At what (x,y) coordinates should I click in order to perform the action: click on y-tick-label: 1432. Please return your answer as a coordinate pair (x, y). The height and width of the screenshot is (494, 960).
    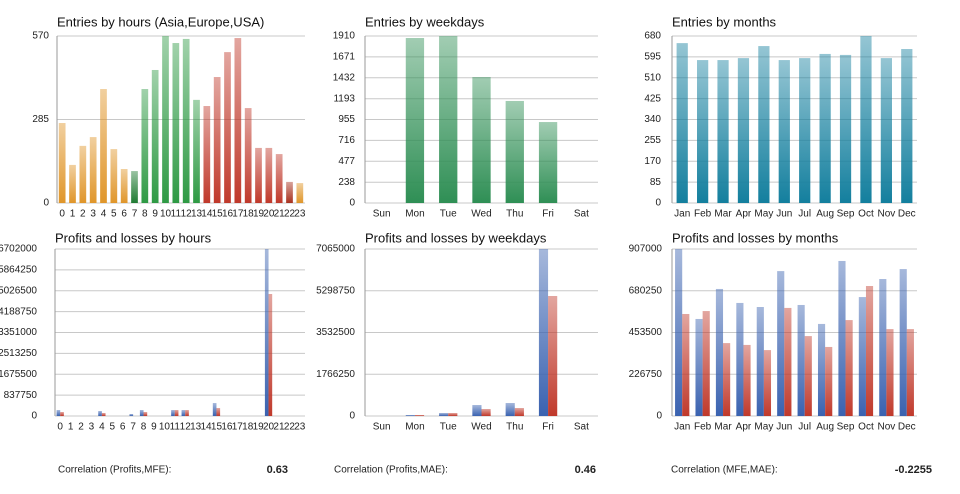
    Looking at the image, I should click on (344, 77).